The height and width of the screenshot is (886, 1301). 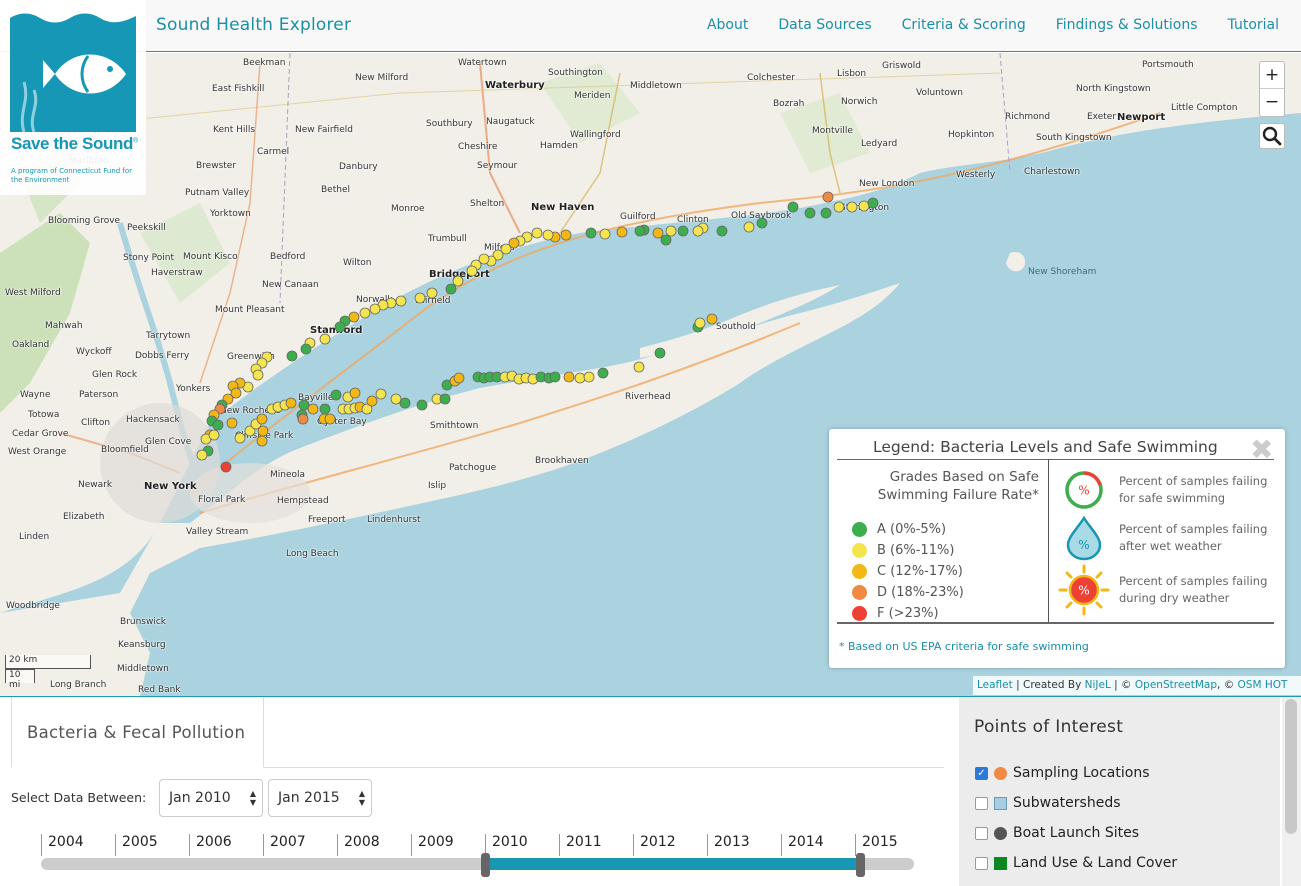 What do you see at coordinates (1097, 685) in the screenshot?
I see `attrib-author-link: NiJeL` at bounding box center [1097, 685].